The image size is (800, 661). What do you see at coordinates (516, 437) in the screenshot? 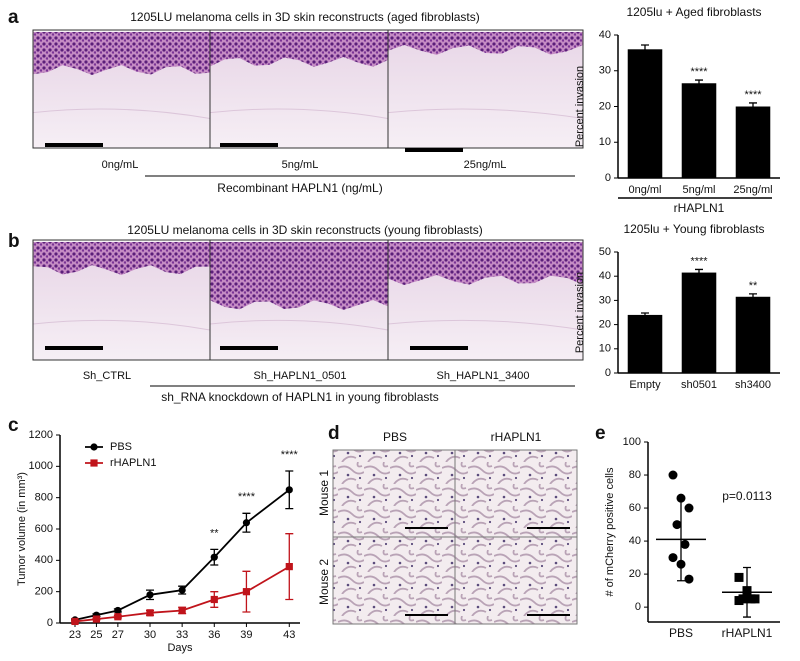
I see `column-label: rHAPLN1` at bounding box center [516, 437].